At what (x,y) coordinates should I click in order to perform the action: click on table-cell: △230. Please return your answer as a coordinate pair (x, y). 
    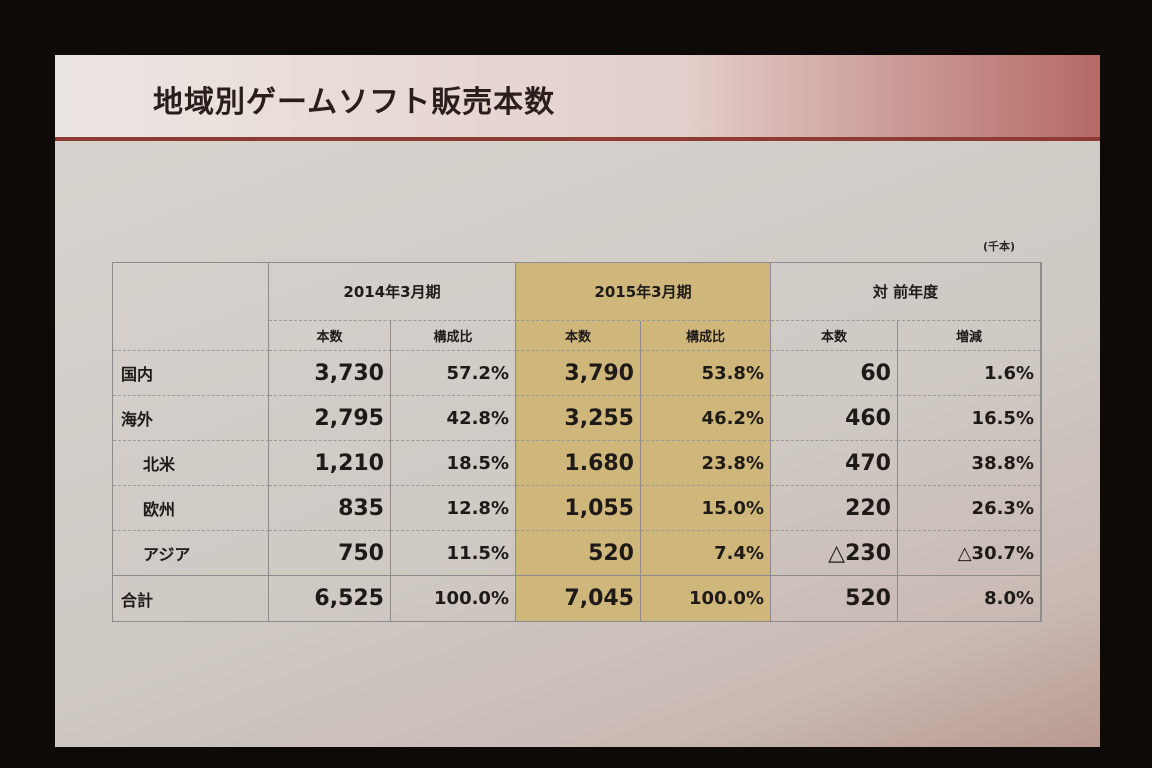
    Looking at the image, I should click on (834, 553).